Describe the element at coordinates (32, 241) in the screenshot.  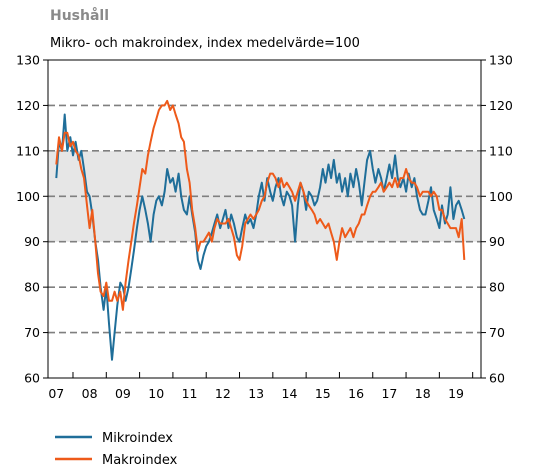
I see `y-tick-label-left-90: 90` at that location.